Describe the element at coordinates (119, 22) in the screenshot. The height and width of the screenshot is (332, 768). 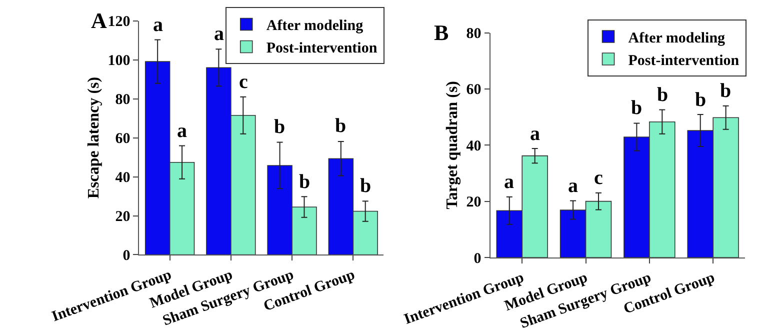
I see `y-tick-label: 120` at that location.